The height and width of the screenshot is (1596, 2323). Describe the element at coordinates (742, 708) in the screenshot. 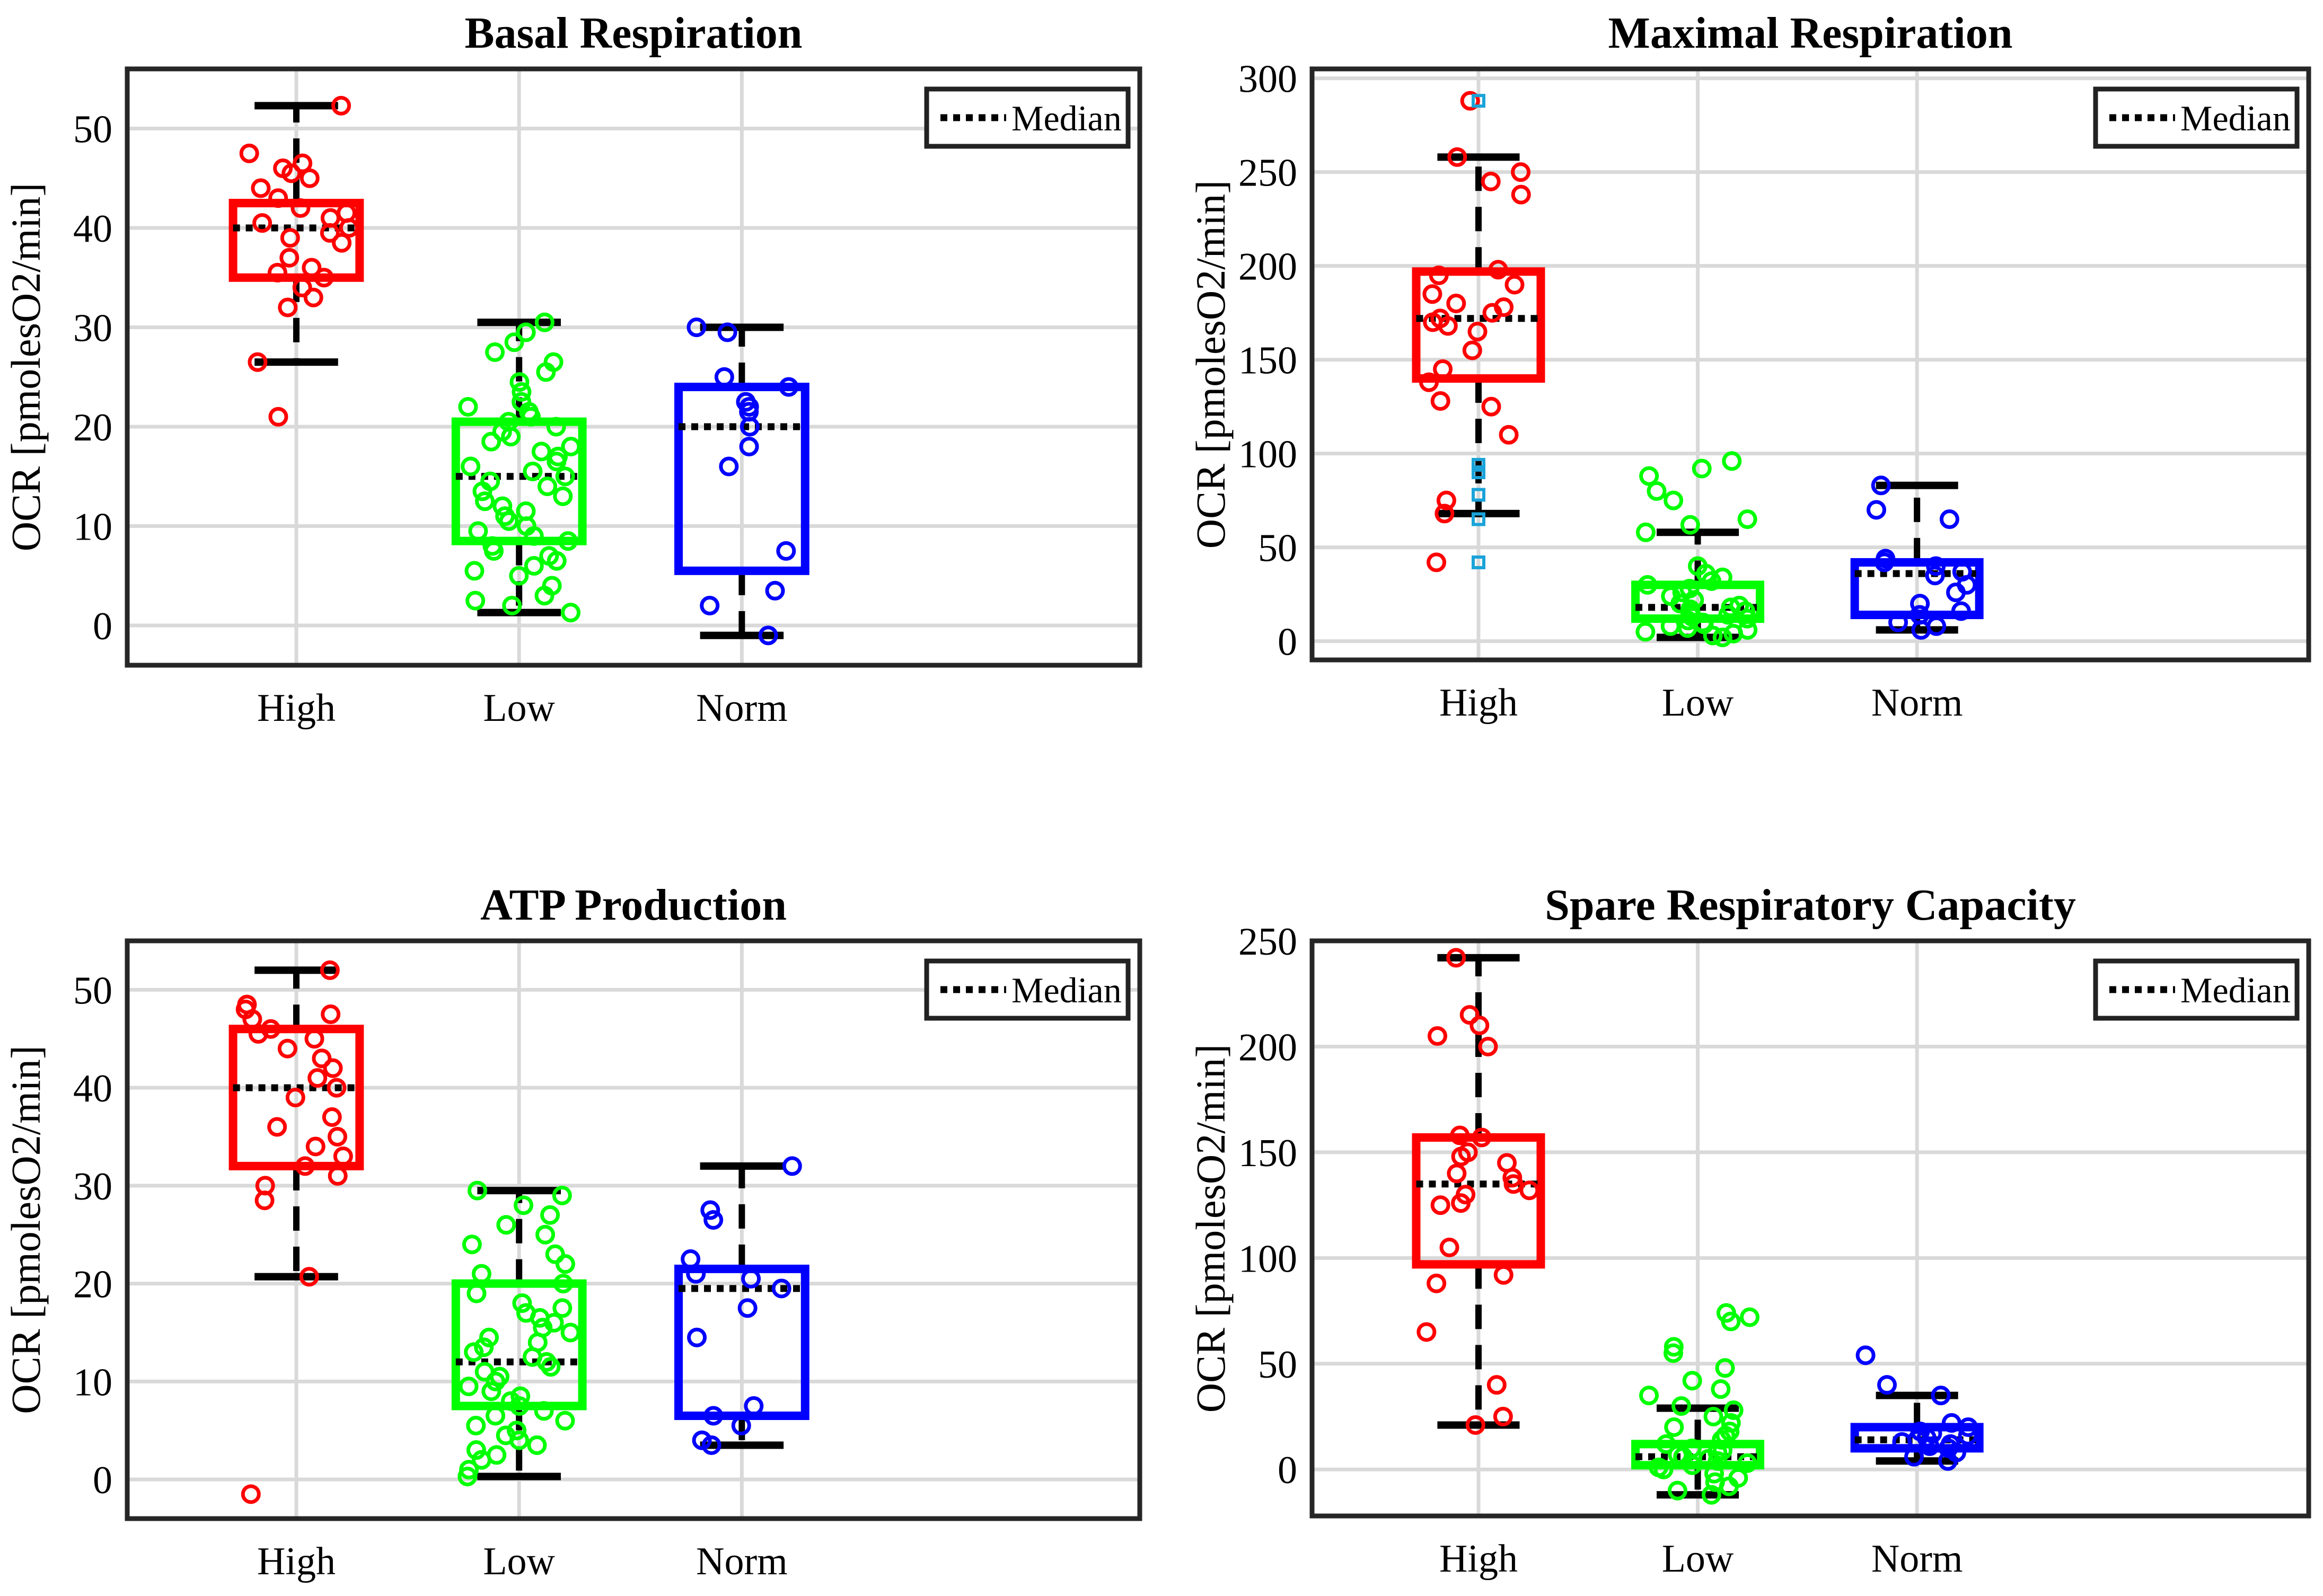

I see `x-tick-label: Norm` at that location.